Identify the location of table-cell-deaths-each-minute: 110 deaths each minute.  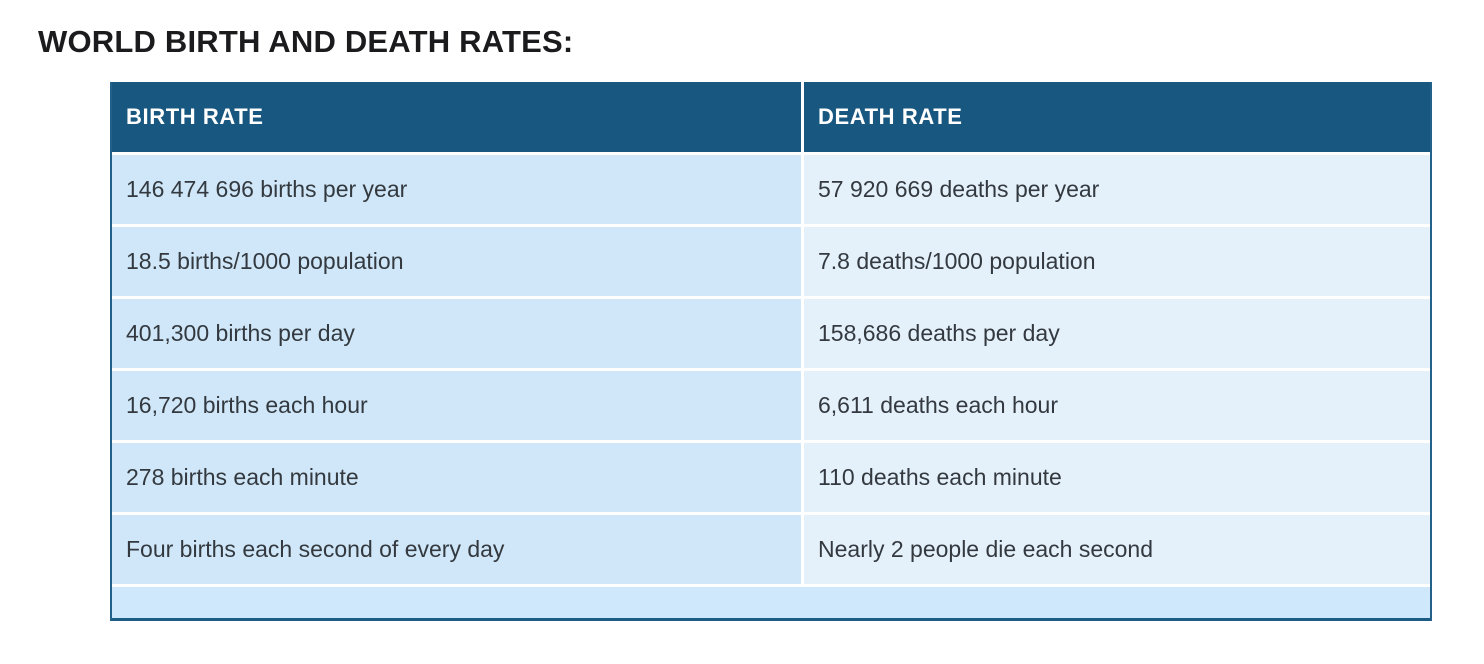
(1117, 477).